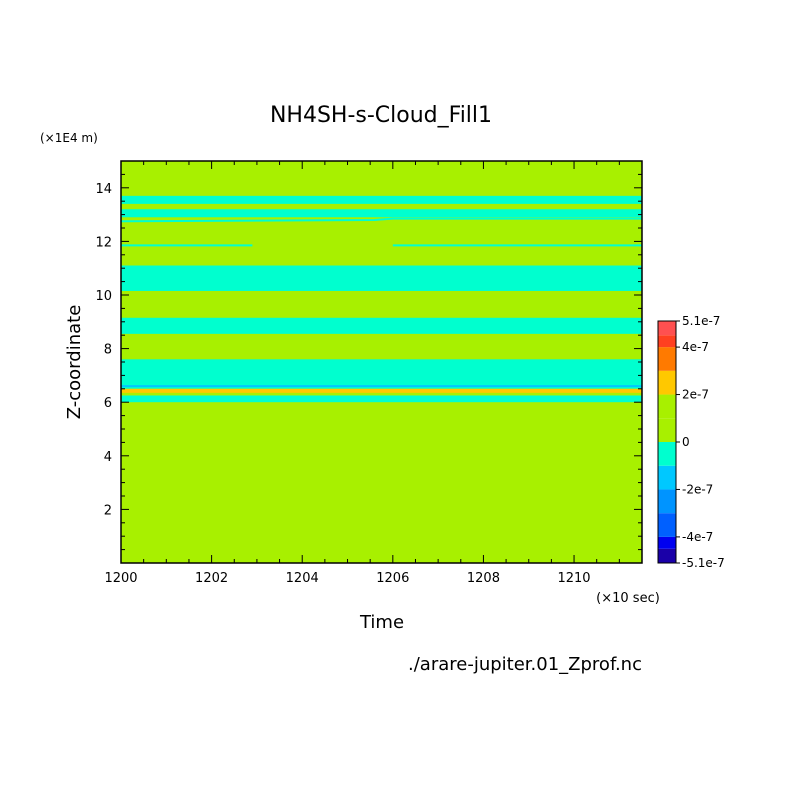  I want to click on colorbar-label: 4e-7, so click(695, 347).